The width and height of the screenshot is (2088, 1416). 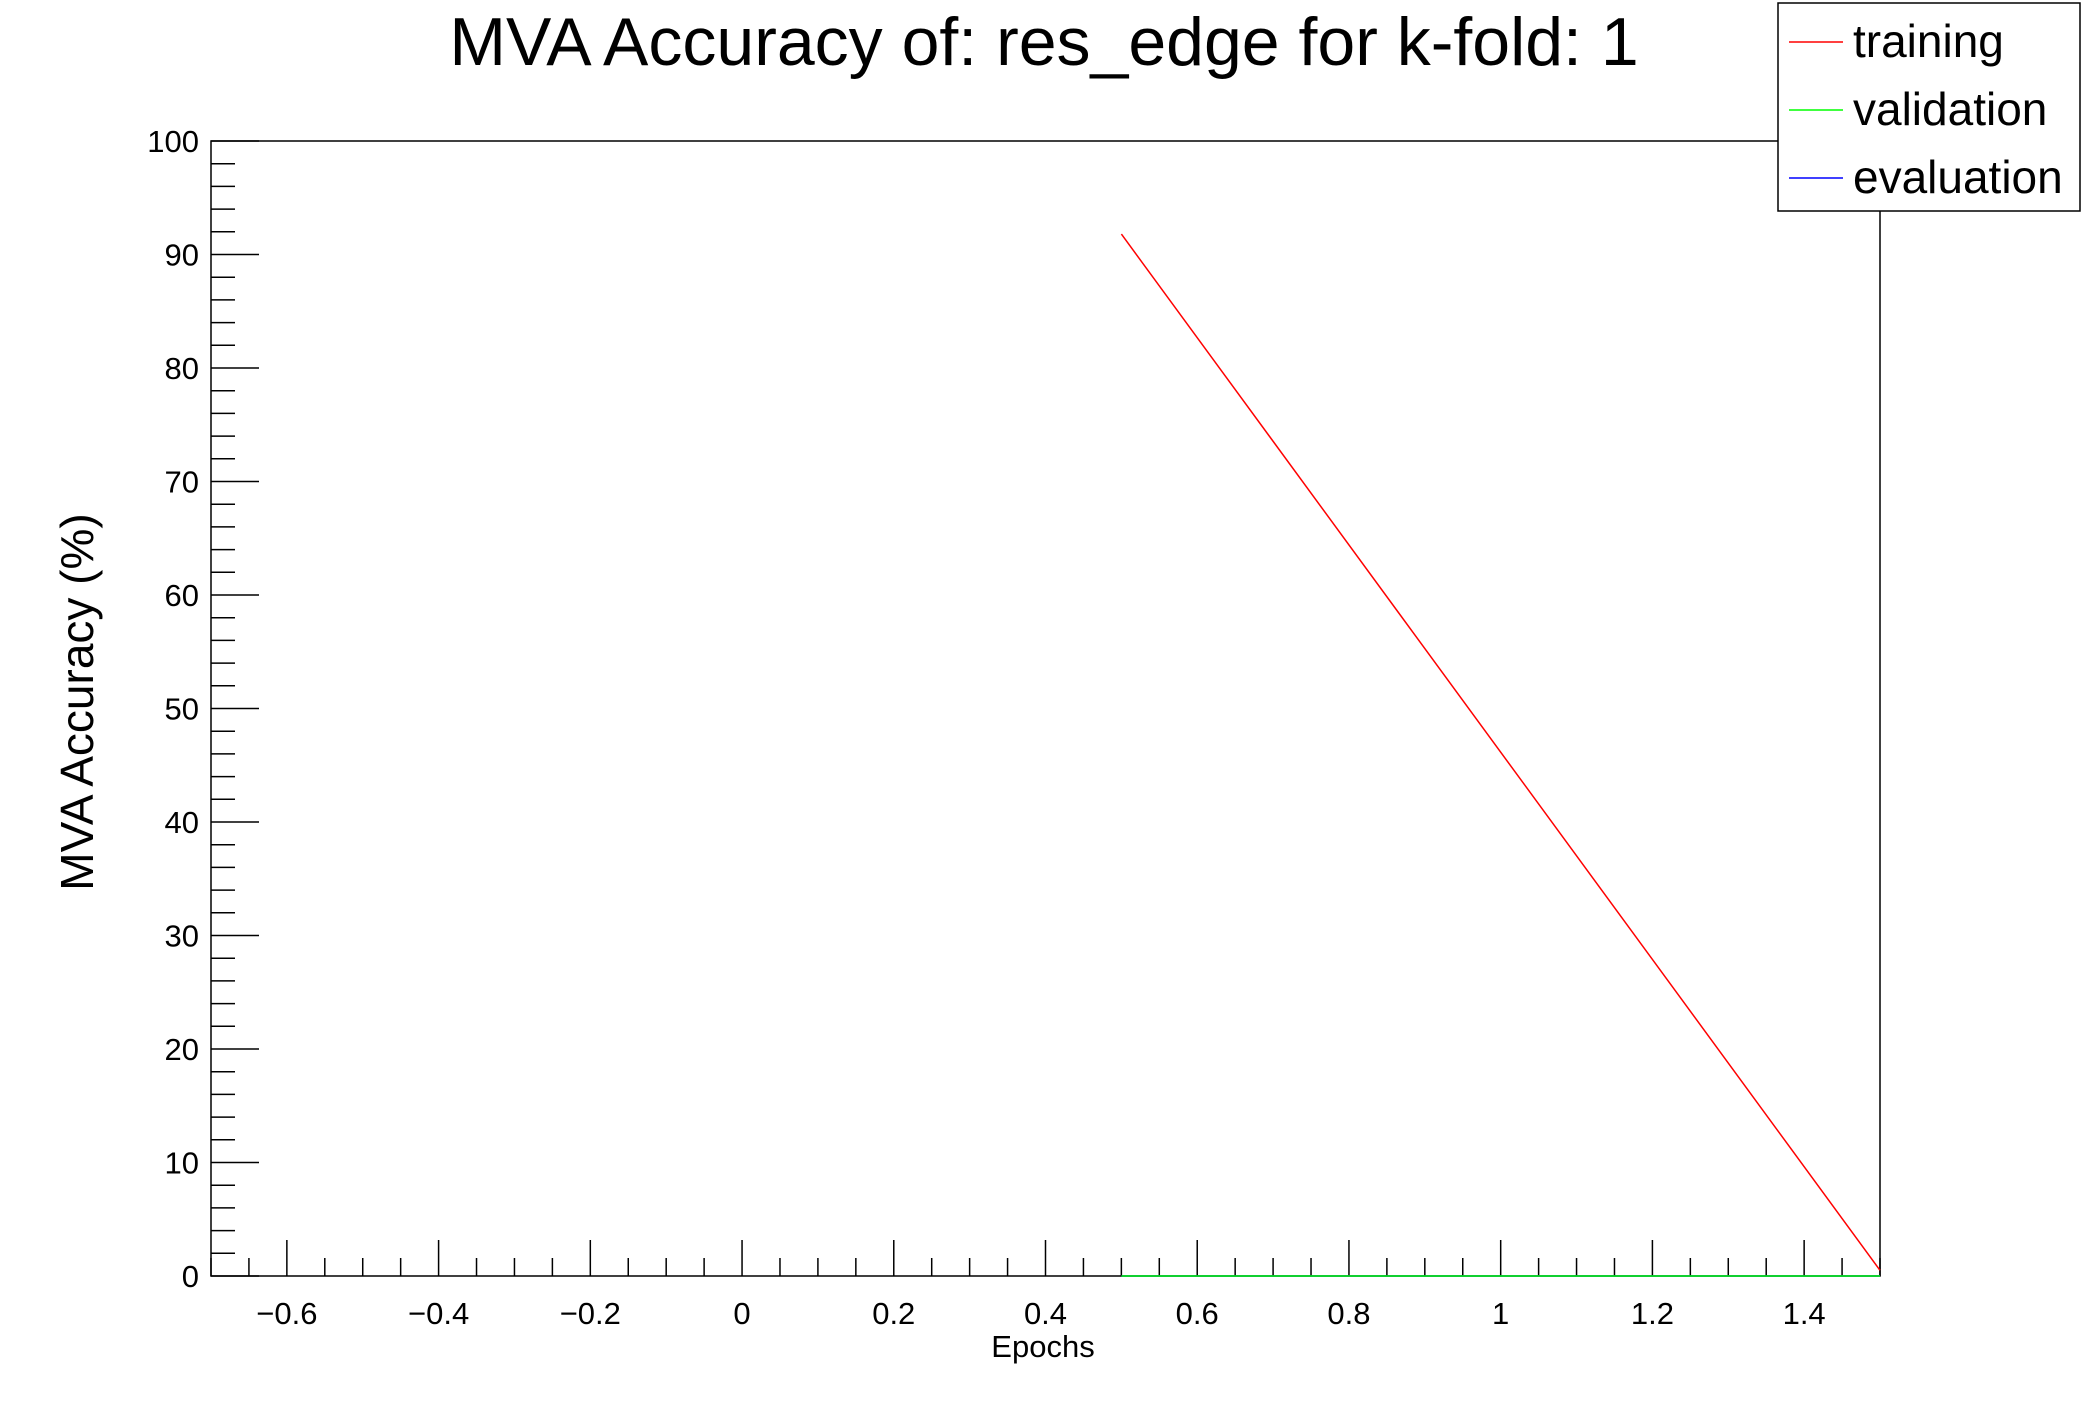 I want to click on x-tick-label: 0, so click(x=741, y=1313).